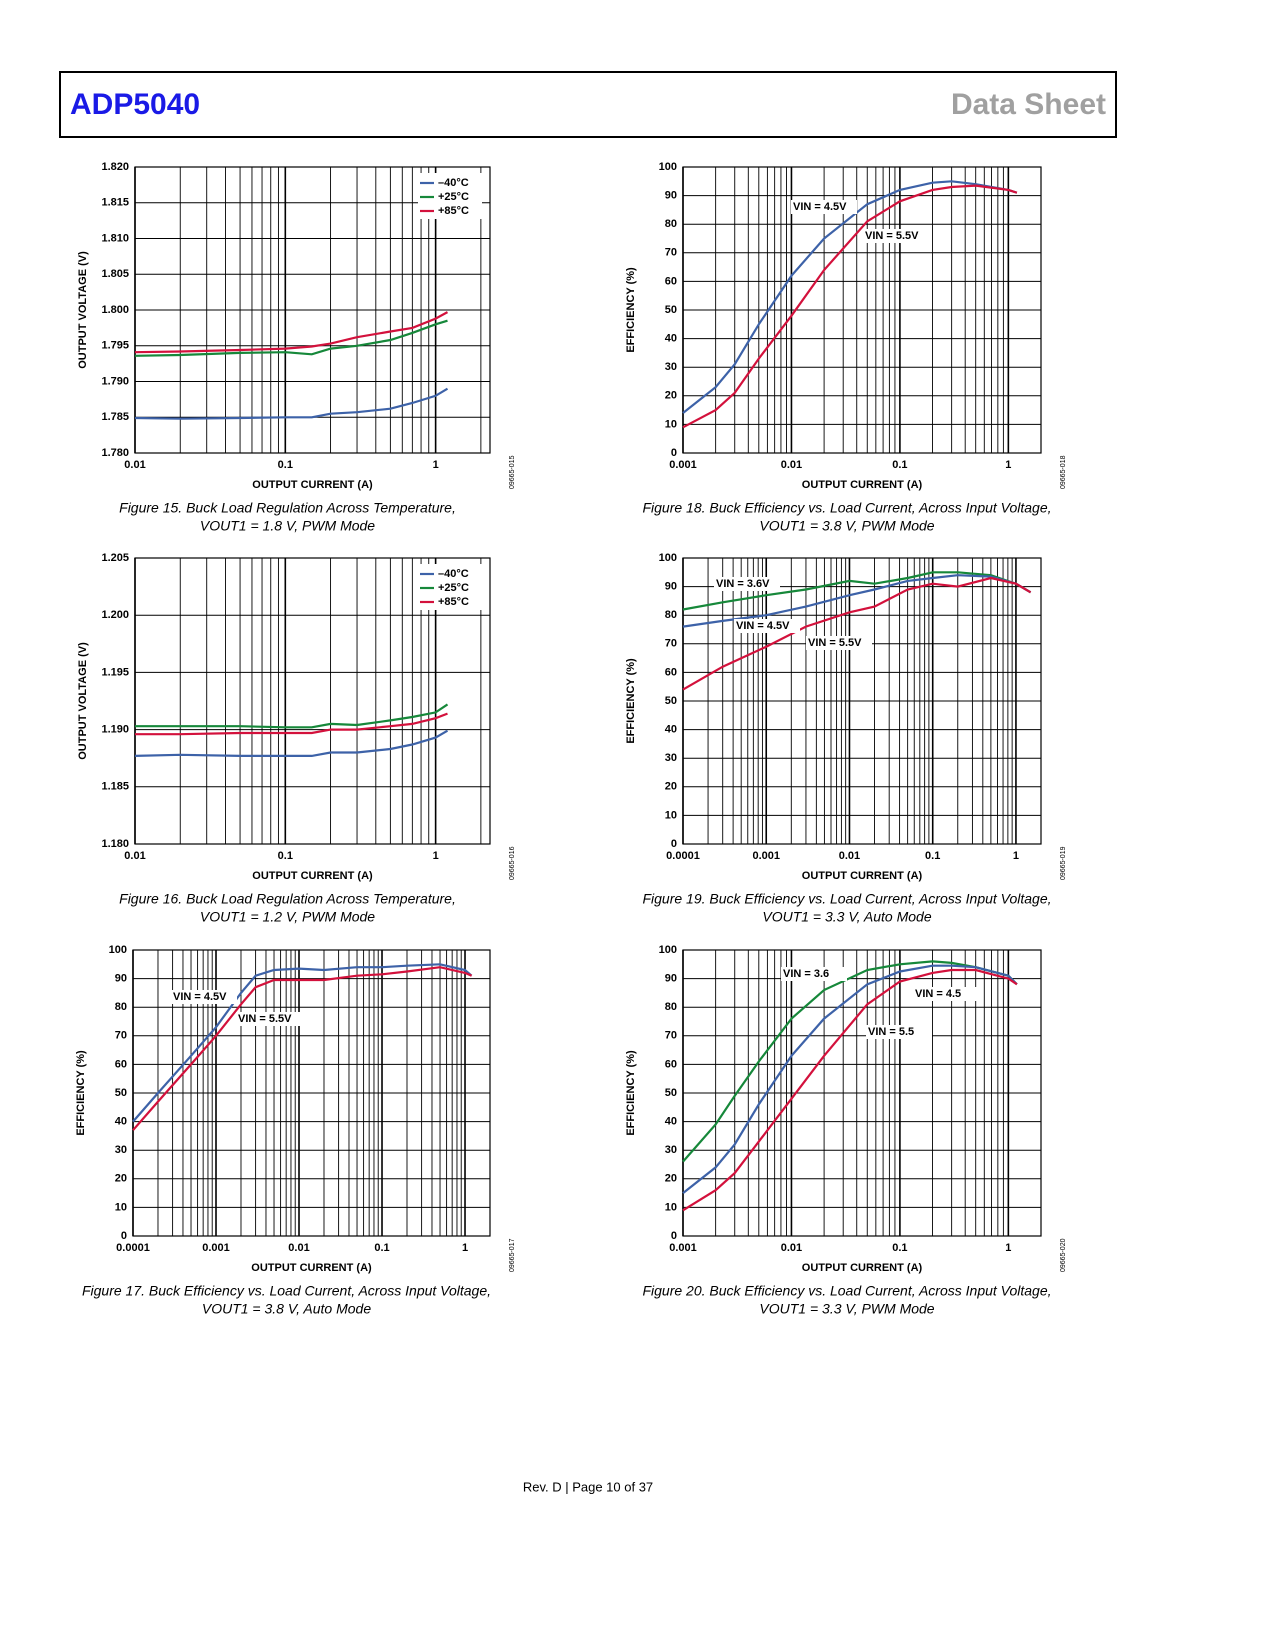 The image size is (1275, 1650). What do you see at coordinates (846, 917) in the screenshot?
I see `figure-caption: VOUT1 = 3.3 V, Auto Mode` at bounding box center [846, 917].